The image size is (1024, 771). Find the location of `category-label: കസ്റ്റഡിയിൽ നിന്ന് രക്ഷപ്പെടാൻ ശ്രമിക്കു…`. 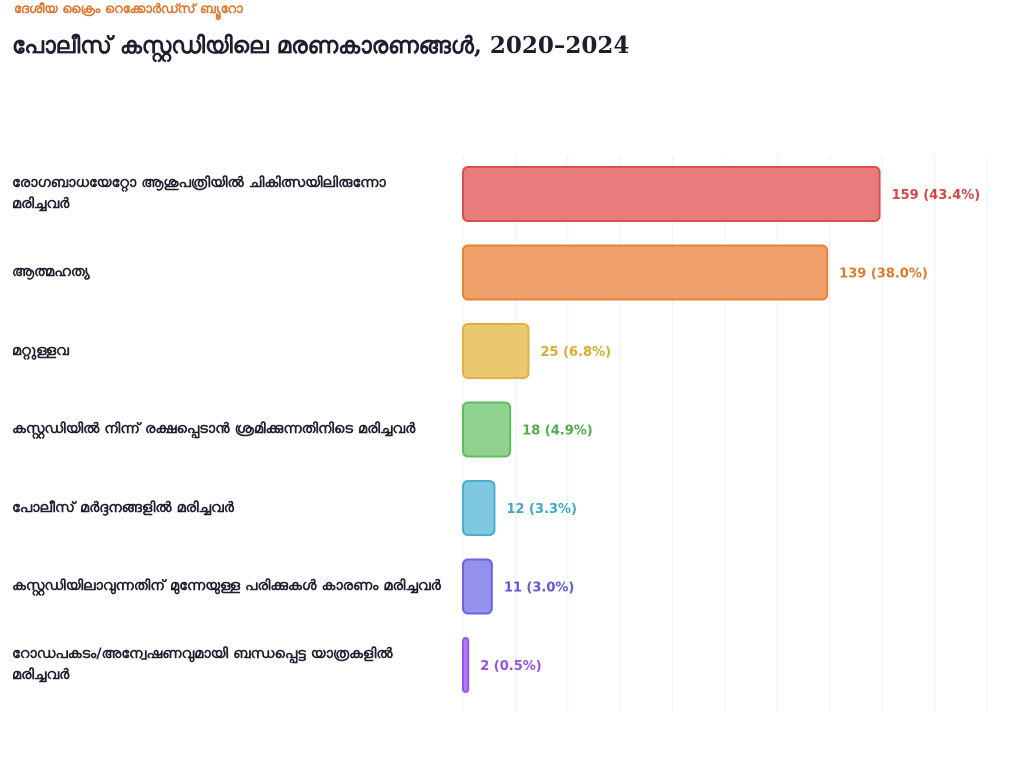

category-label: കസ്റ്റഡിയിൽ നിന്ന് രക്ഷപ്പെടാൻ ശ്രമിക്കു… is located at coordinates (214, 429).